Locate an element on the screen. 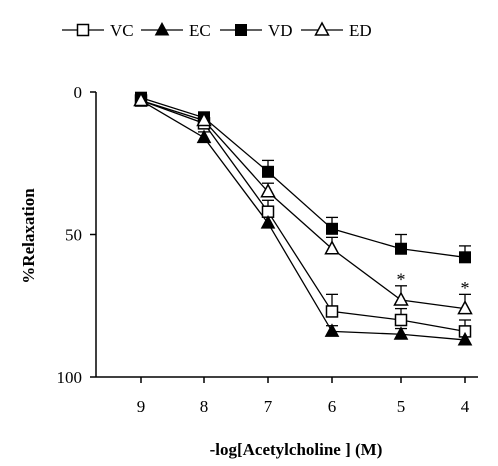  legend: VC EC VD ED is located at coordinates (217, 30).